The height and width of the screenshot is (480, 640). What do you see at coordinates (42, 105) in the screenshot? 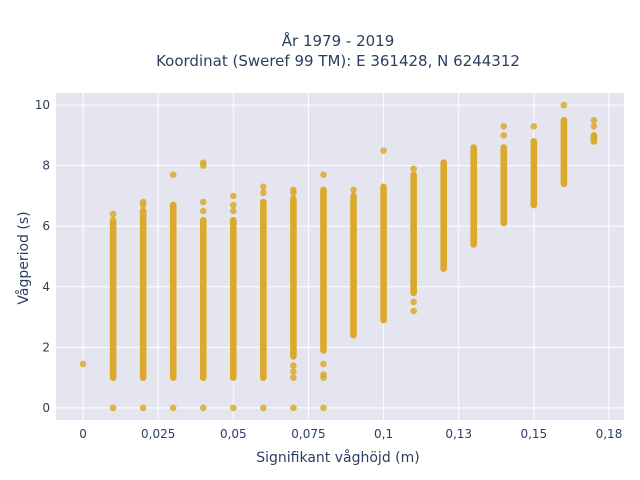
I see `y-tick-label: 10` at bounding box center [42, 105].